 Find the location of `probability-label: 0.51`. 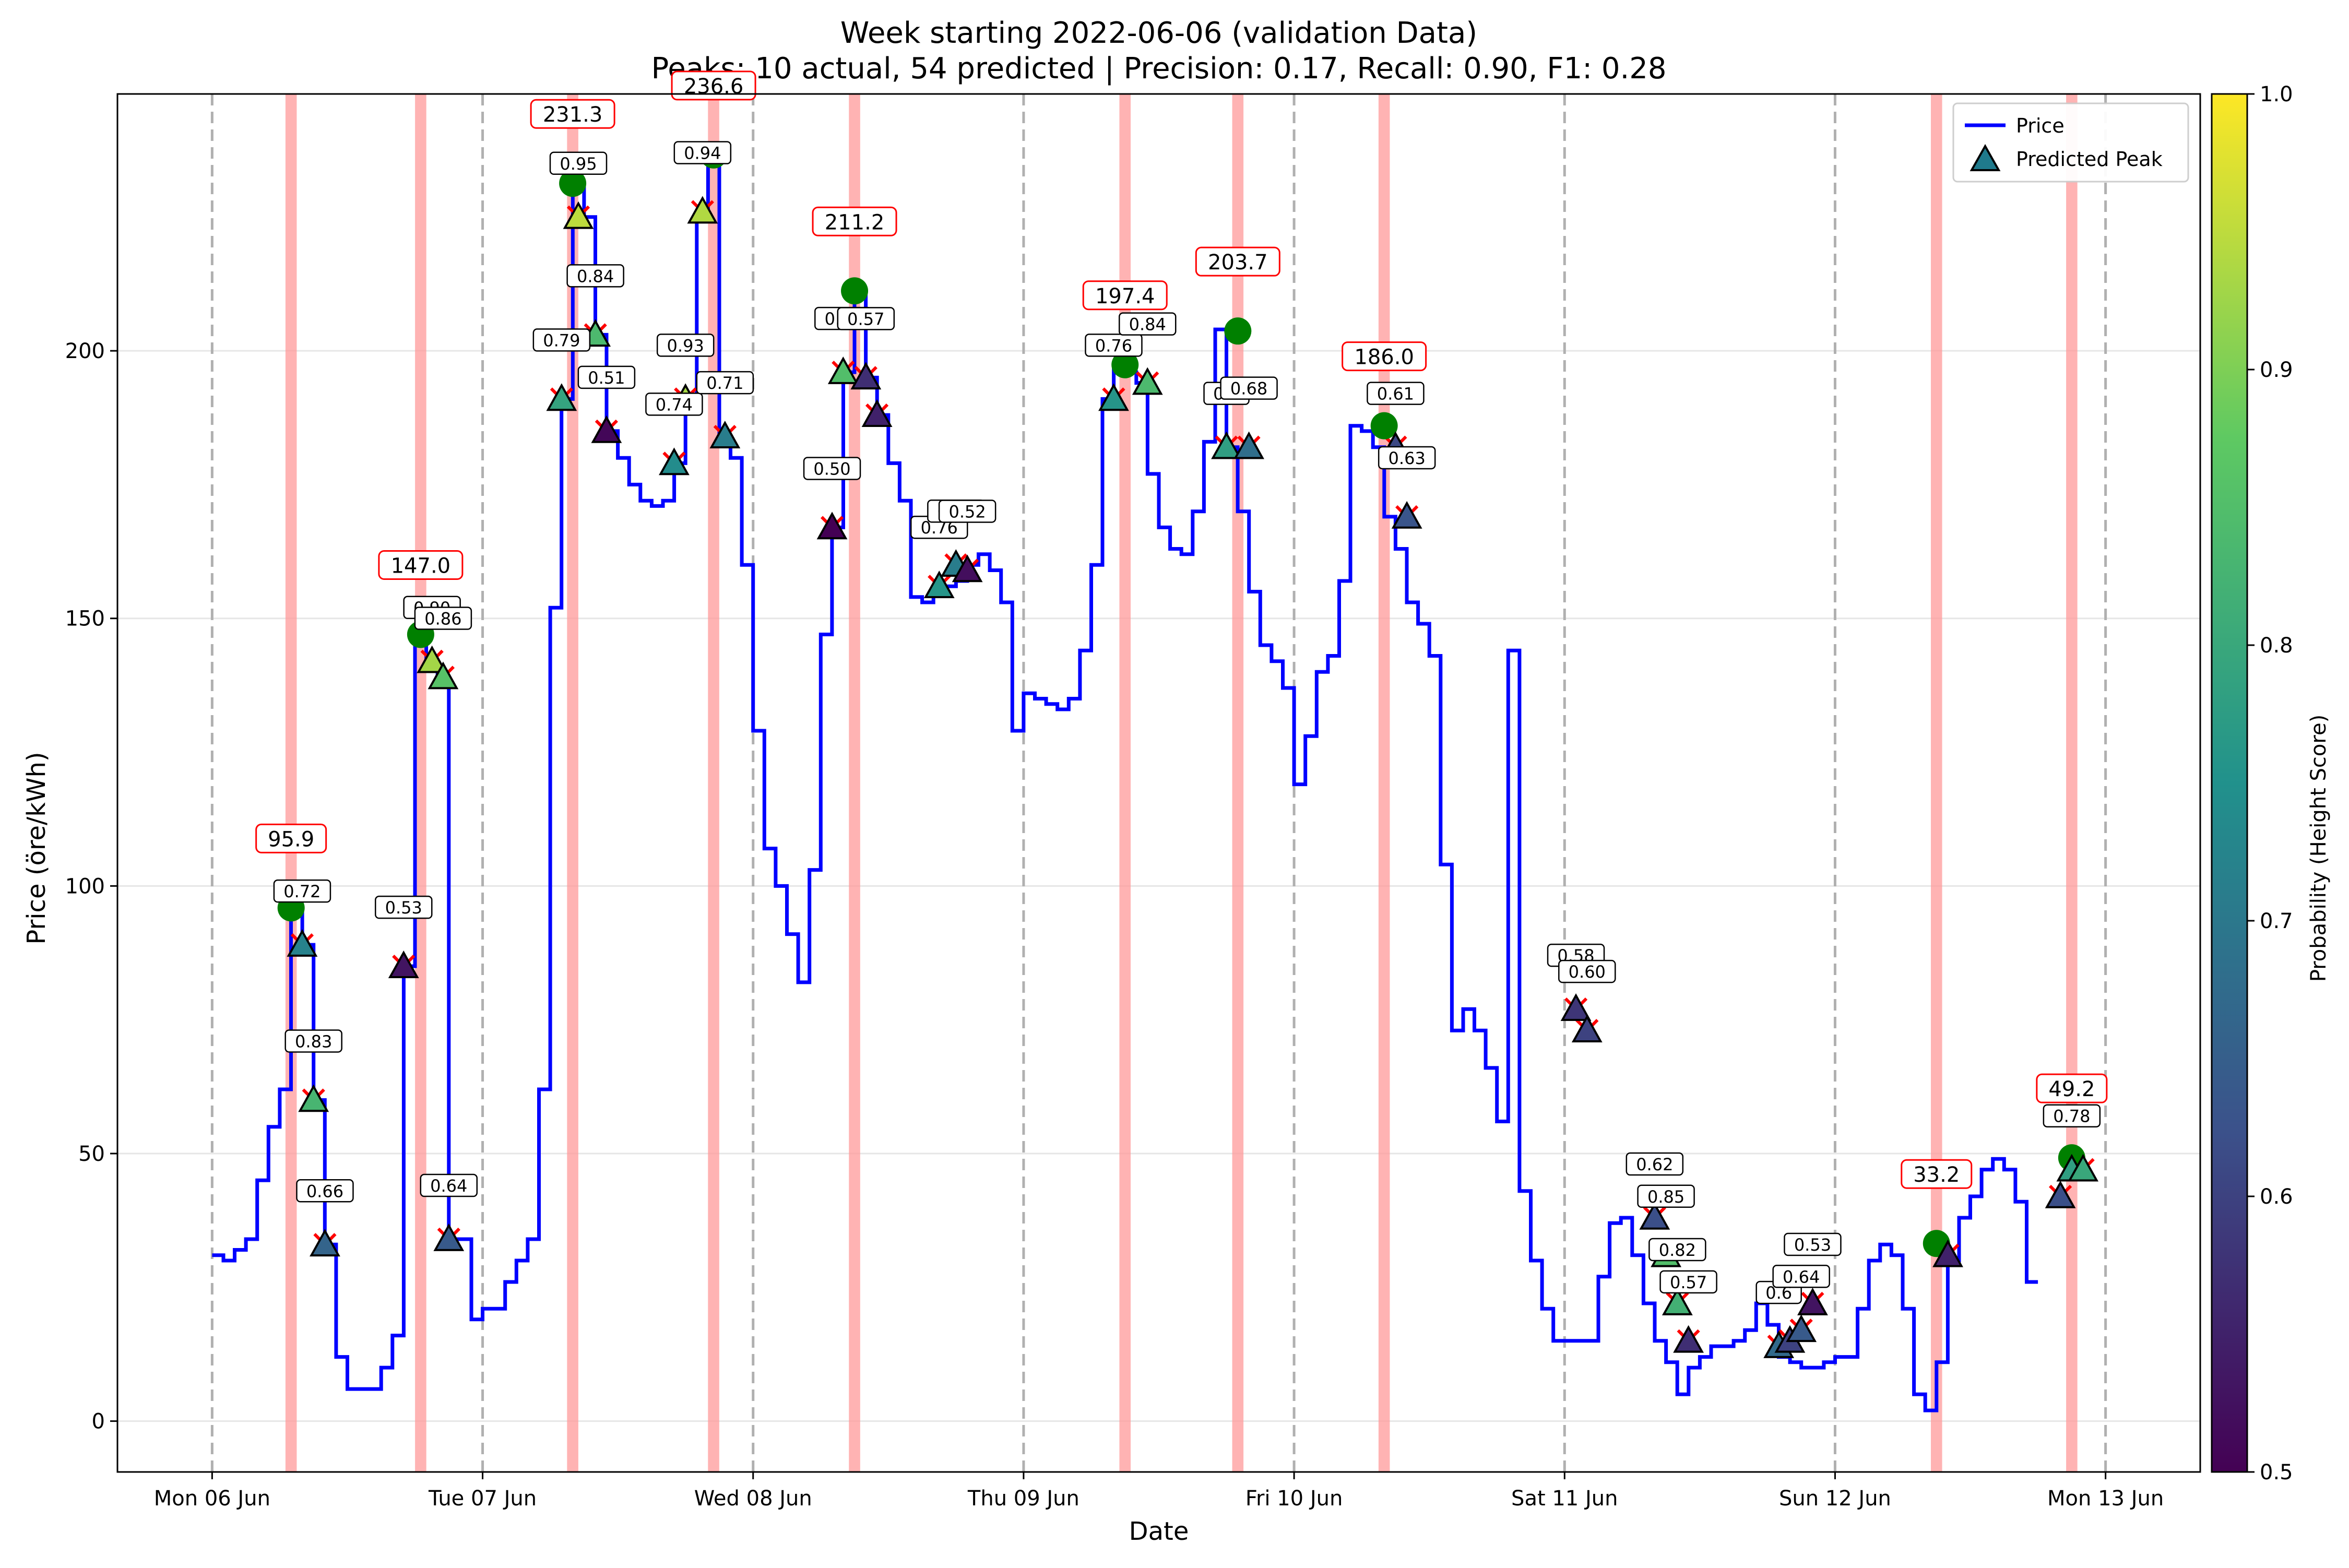

probability-label: 0.51 is located at coordinates (606, 378).